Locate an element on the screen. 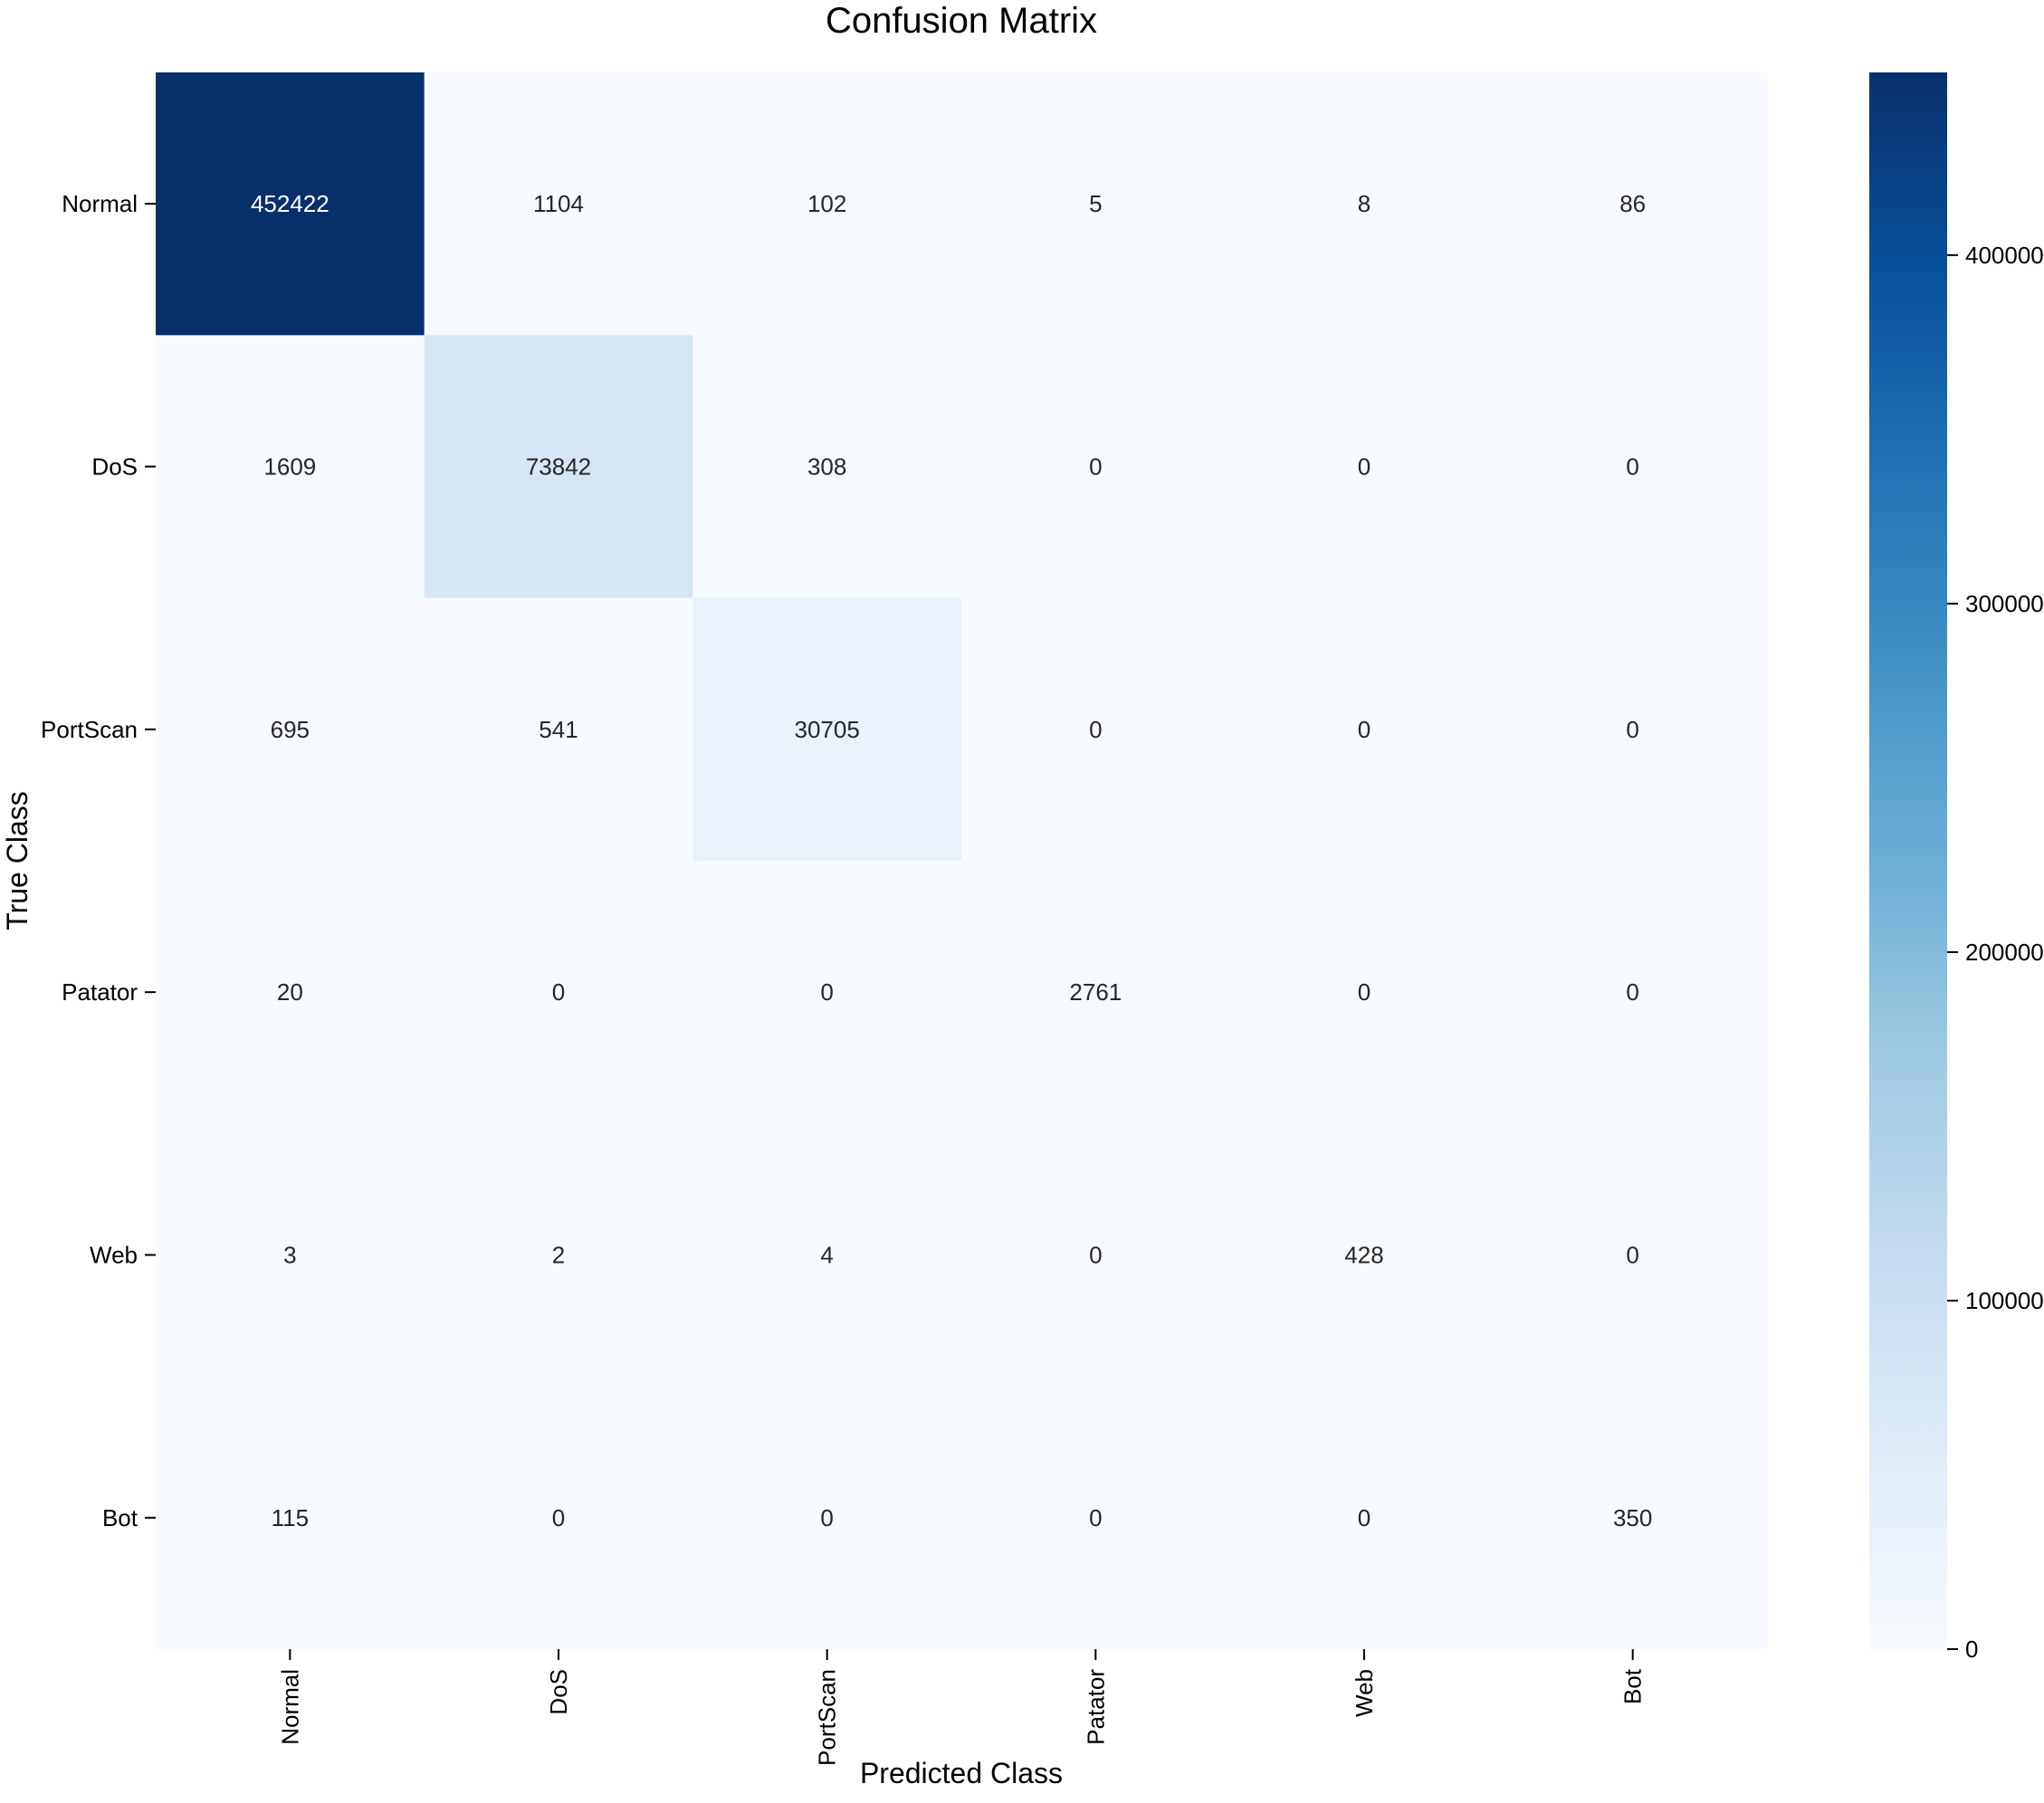 The image size is (2044, 1803). cell-value-label: 86 is located at coordinates (1632, 203).